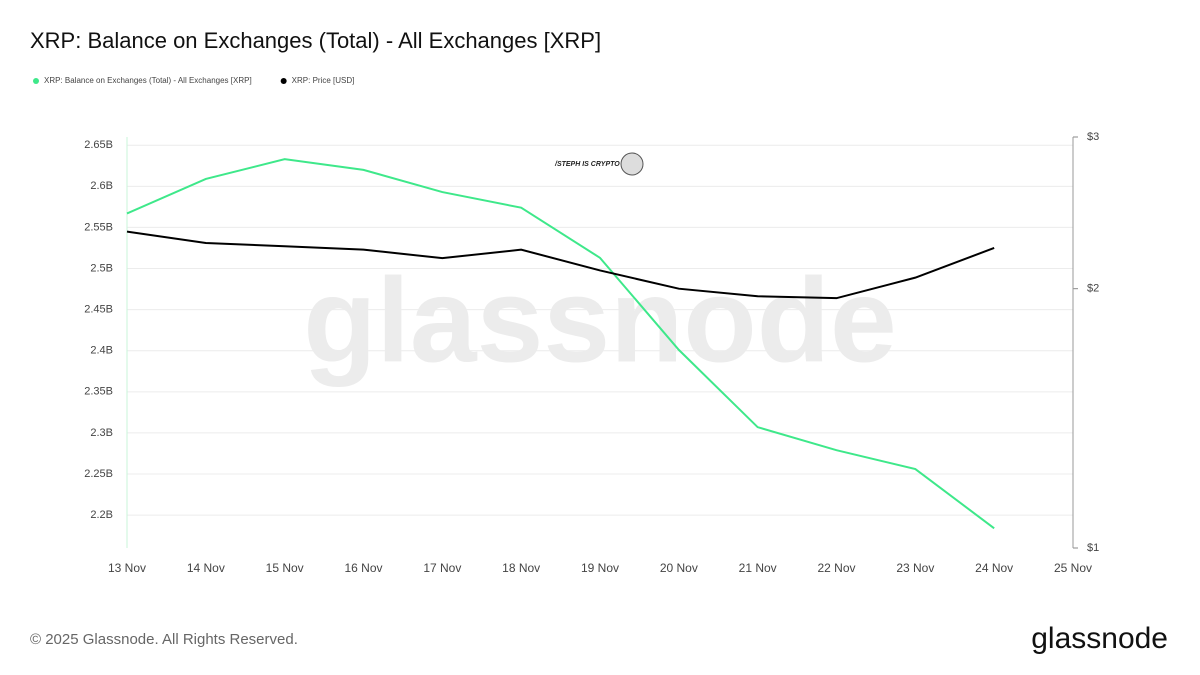 The height and width of the screenshot is (675, 1200). I want to click on x-tick-label: 16 Nov, so click(363, 568).